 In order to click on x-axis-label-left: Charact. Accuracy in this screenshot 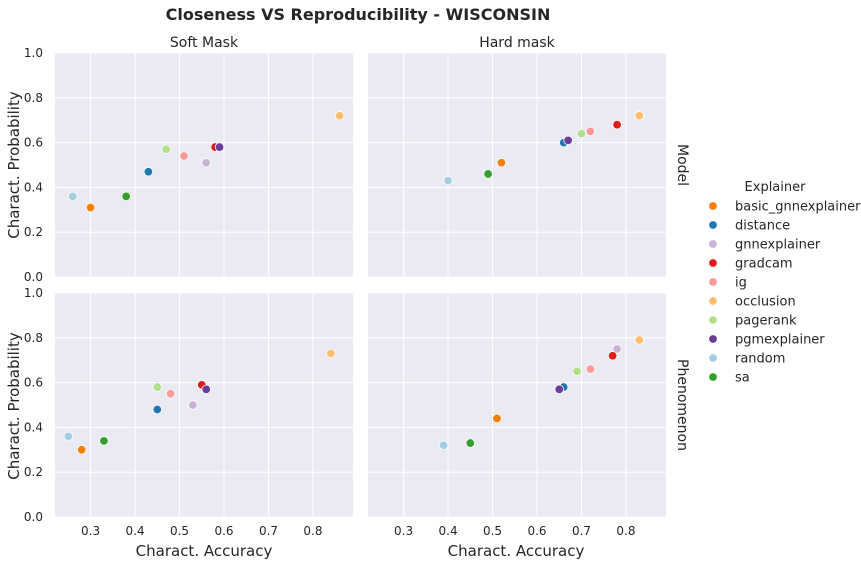, I will do `click(204, 551)`.